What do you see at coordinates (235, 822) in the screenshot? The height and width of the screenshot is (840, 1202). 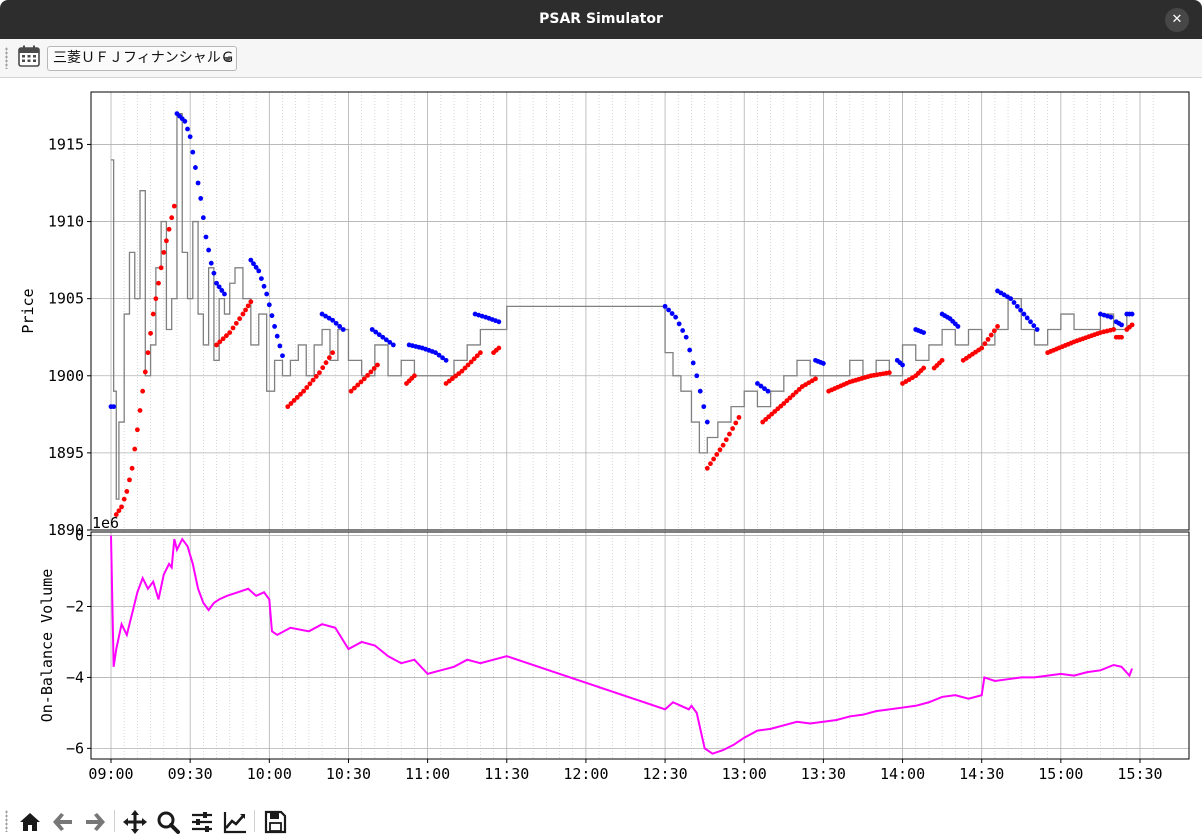 I see `edit-axis-icon` at bounding box center [235, 822].